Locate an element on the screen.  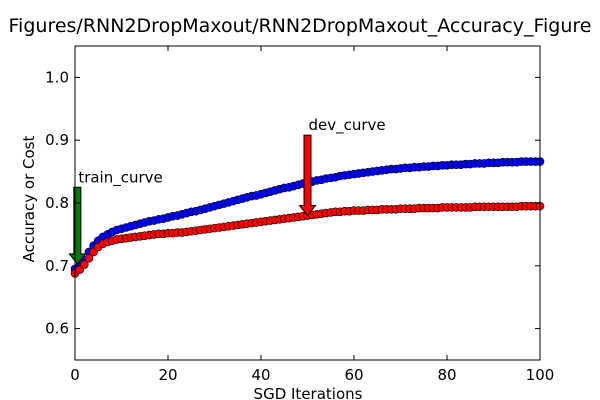
x-axis-label: SGD Iterations is located at coordinates (308, 392).